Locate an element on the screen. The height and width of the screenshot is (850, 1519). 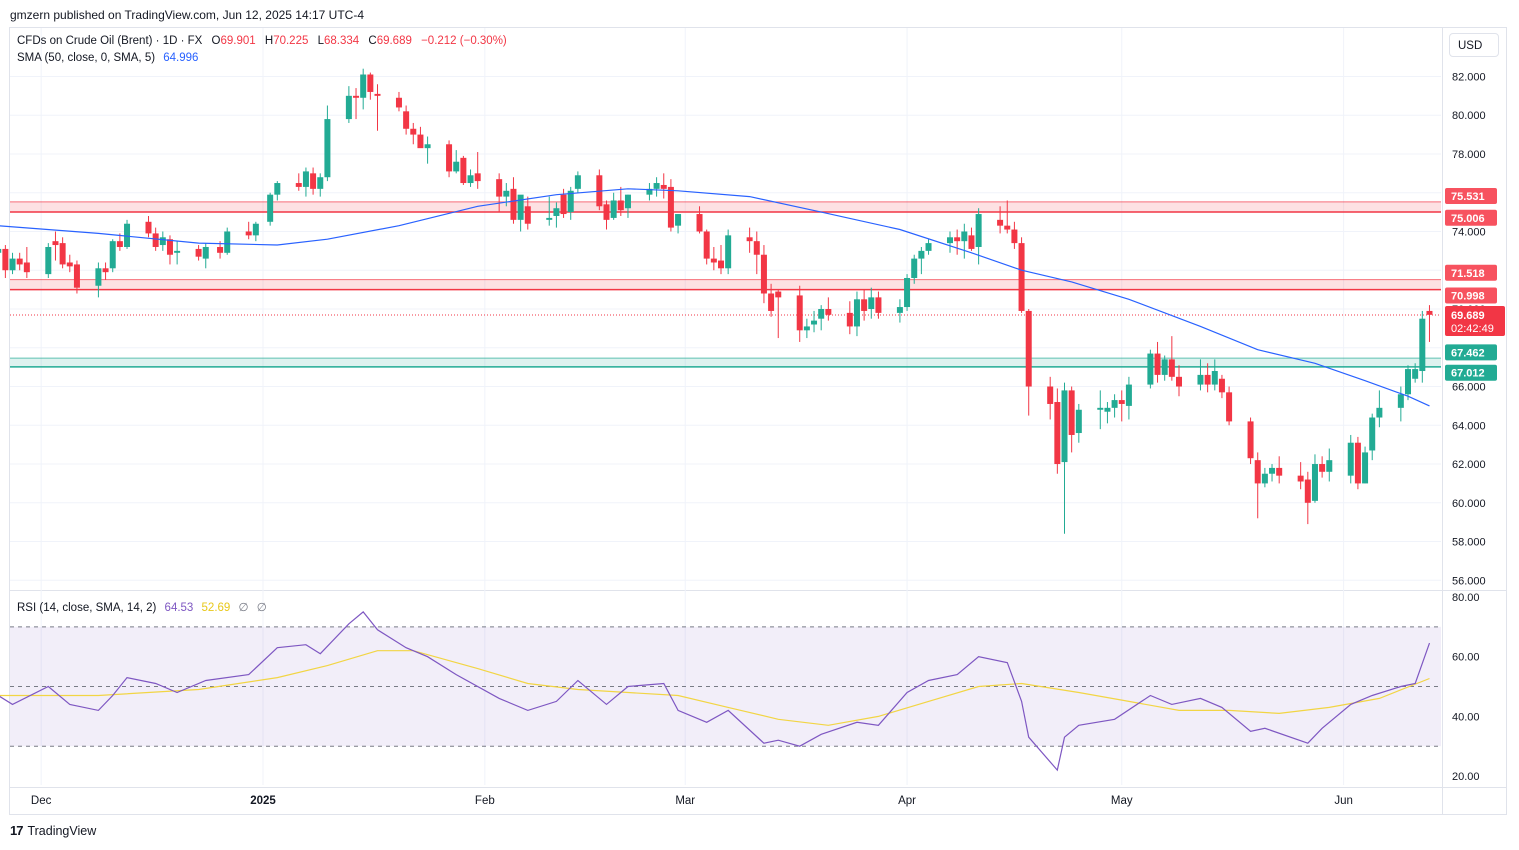
sma-label: SMA (50, close, 0, SMA, 5) is located at coordinates (86, 58).